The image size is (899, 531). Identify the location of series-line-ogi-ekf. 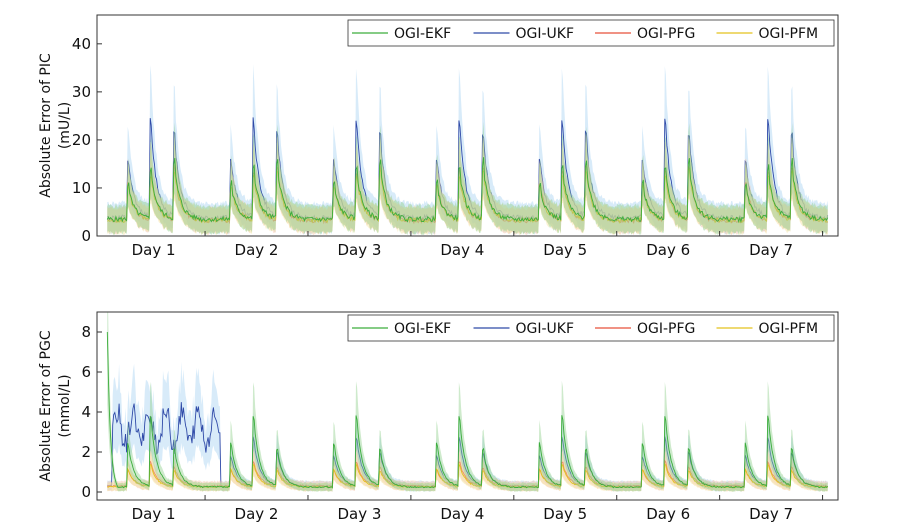
(467, 190).